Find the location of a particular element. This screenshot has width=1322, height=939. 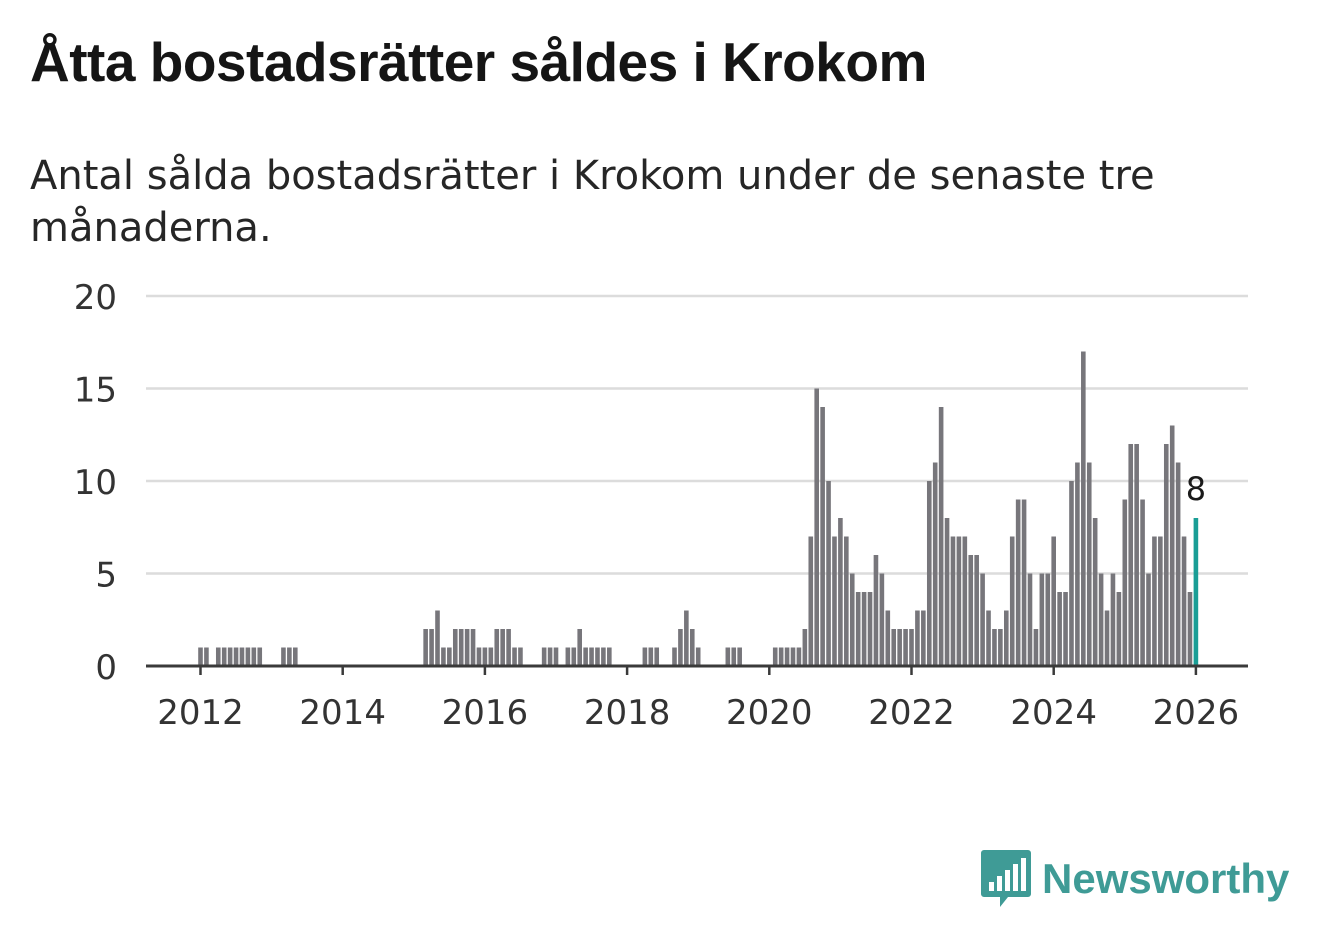

y-axis-ticks: 0 5 10 15 20 is located at coordinates (95, 483).